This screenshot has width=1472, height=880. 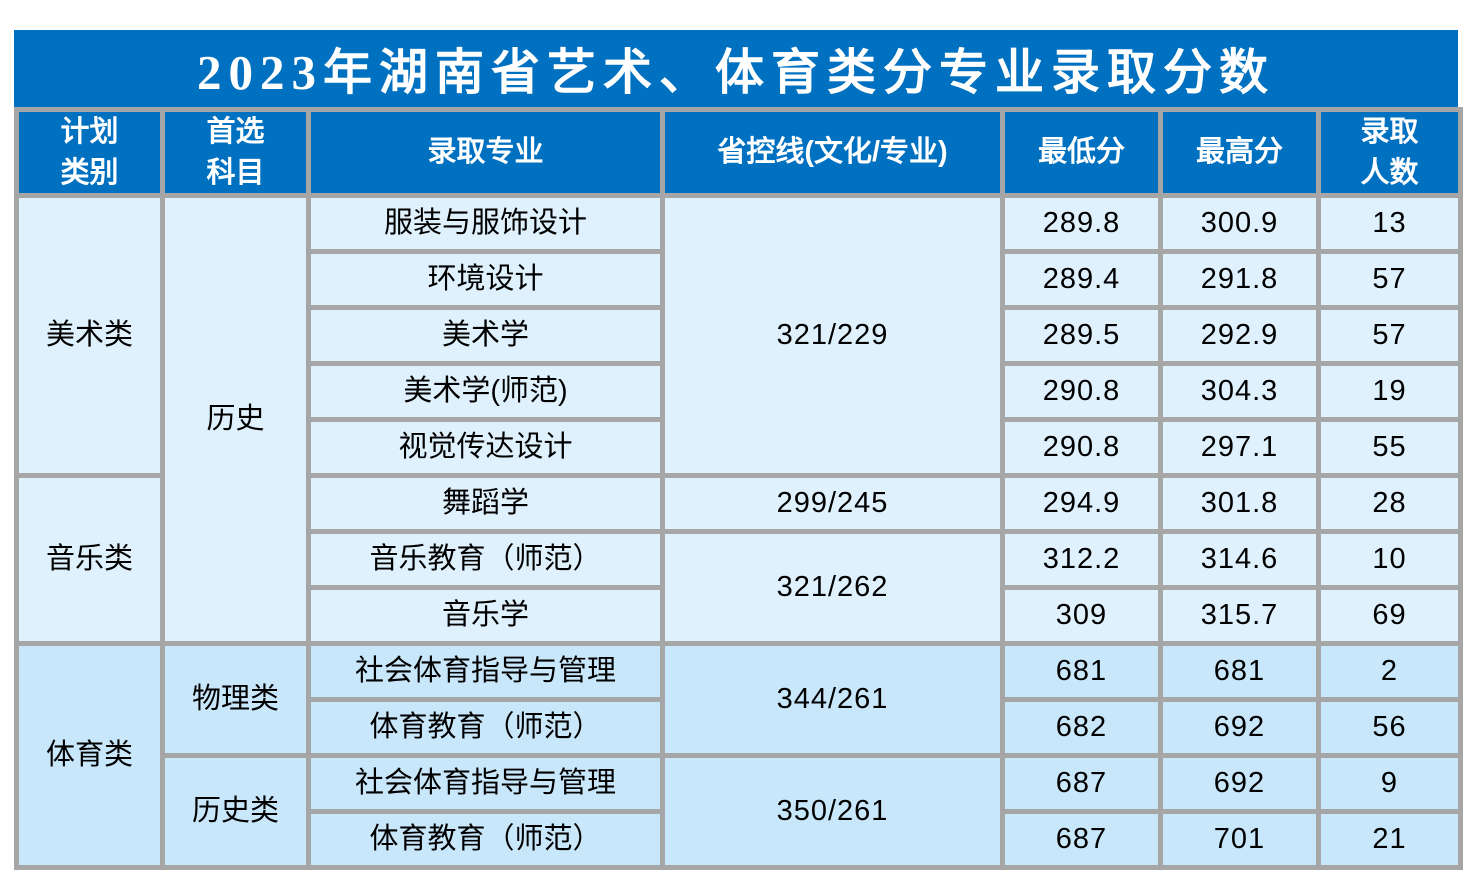 What do you see at coordinates (1239, 840) in the screenshot?
I see `cell-max-score: 701` at bounding box center [1239, 840].